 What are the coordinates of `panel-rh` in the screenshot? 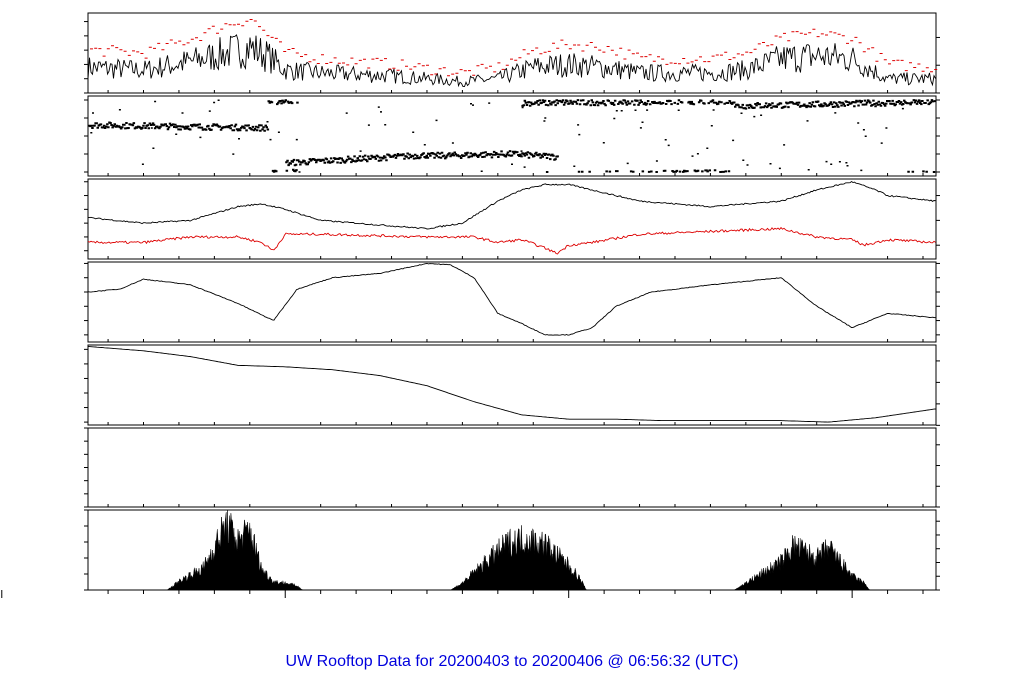 It's located at (512, 302).